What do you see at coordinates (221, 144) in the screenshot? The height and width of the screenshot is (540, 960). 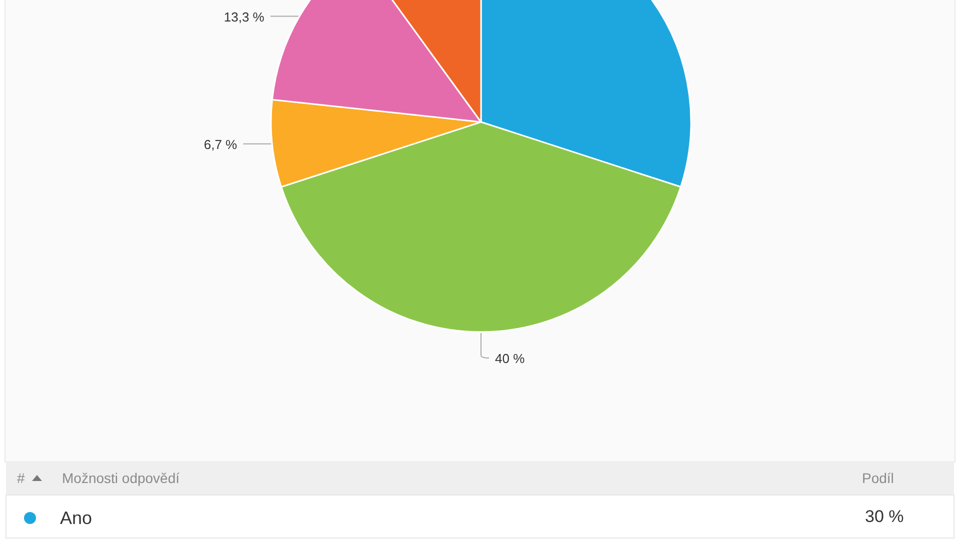 I see `data-label: 6,7 %` at bounding box center [221, 144].